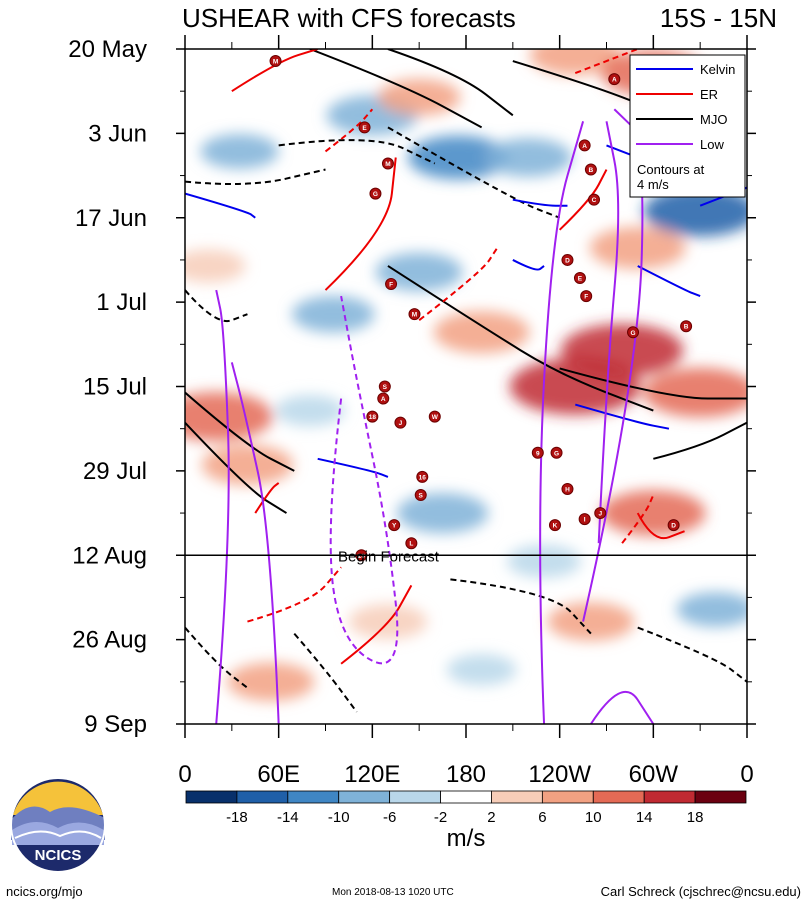 This screenshot has height=907, width=809. Describe the element at coordinates (466, 838) in the screenshot. I see `colorbar-units: m/s` at that location.